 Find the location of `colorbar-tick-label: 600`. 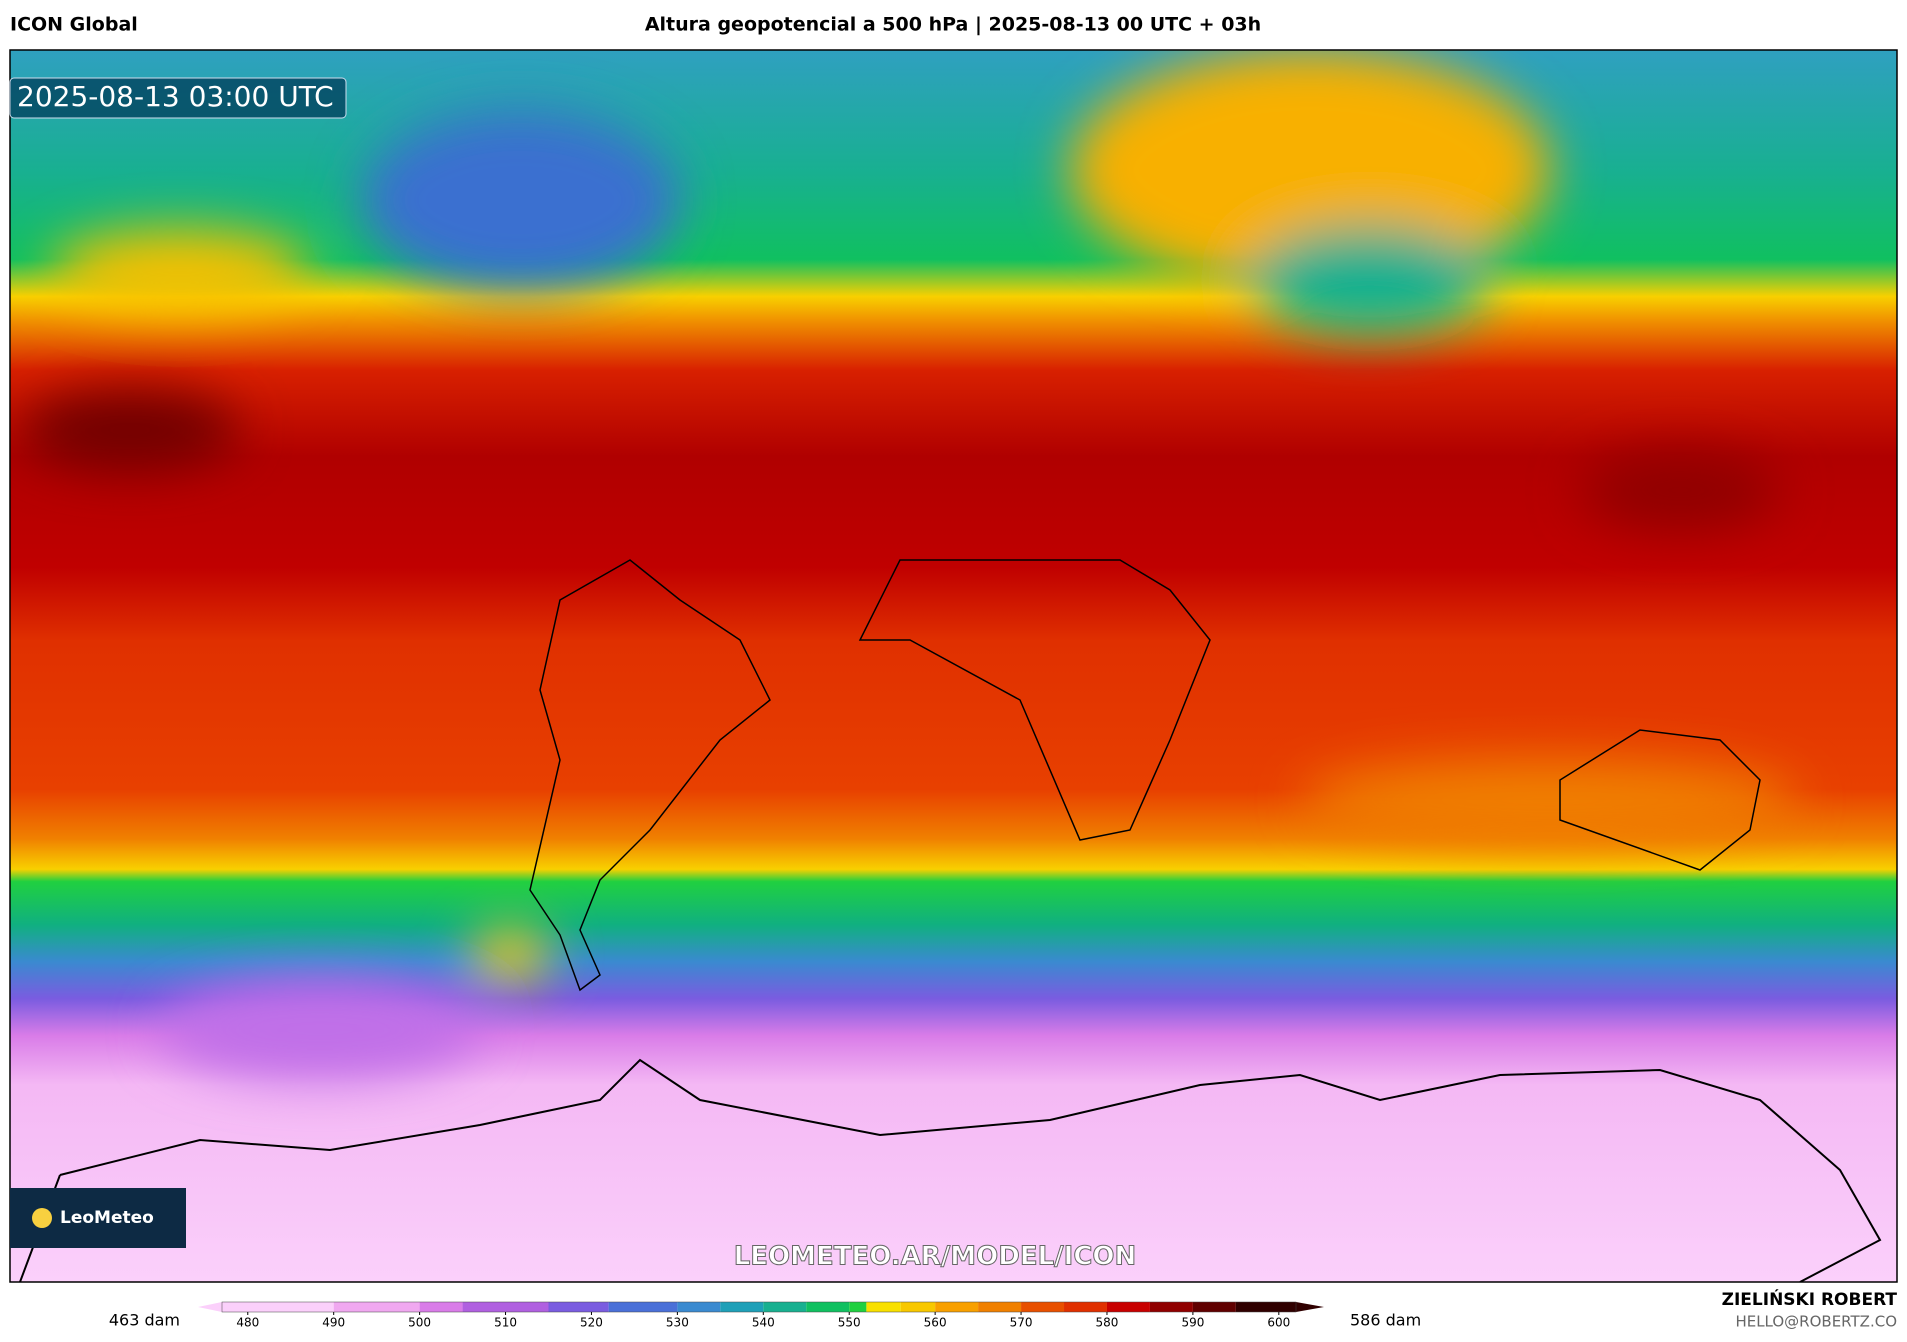

colorbar-tick-label: 600 is located at coordinates (1278, 1323).